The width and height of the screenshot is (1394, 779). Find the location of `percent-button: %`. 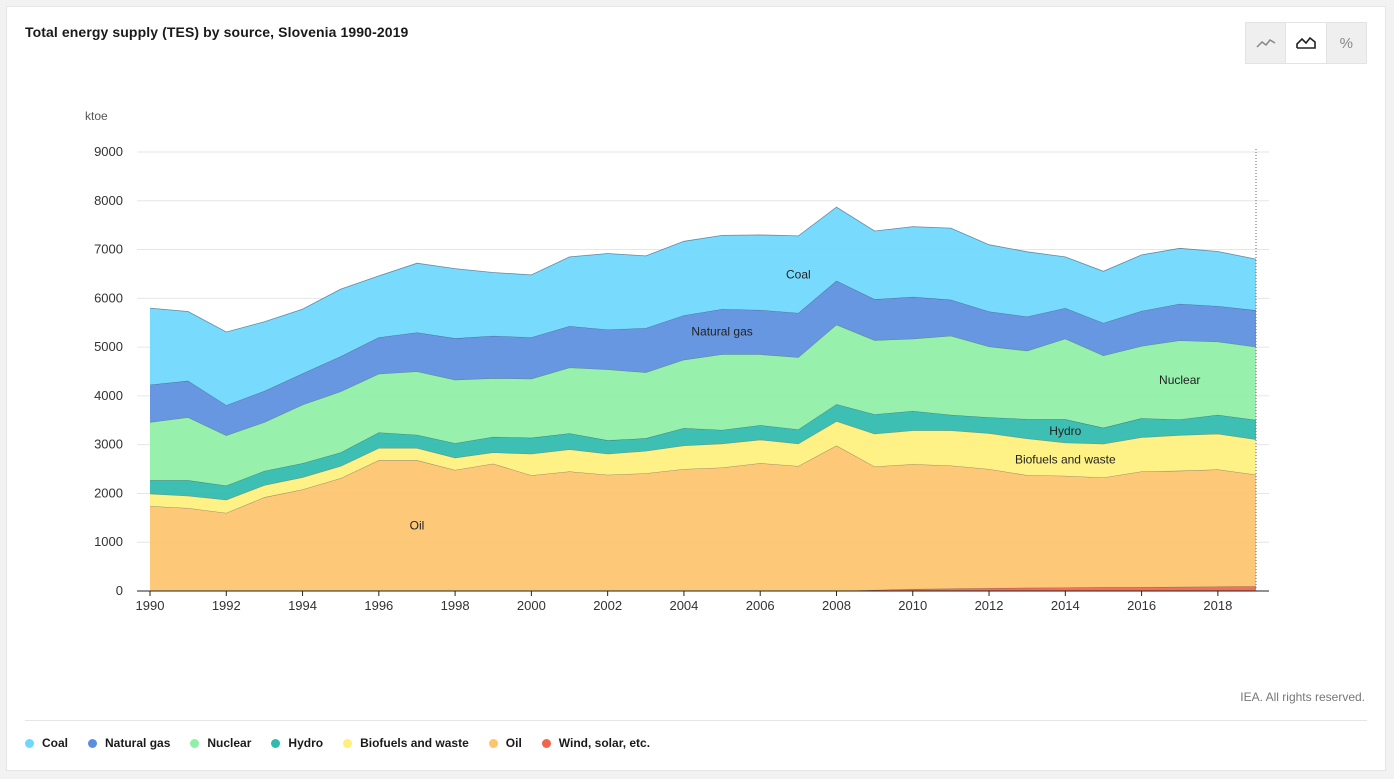

percent-button: % is located at coordinates (1346, 43).